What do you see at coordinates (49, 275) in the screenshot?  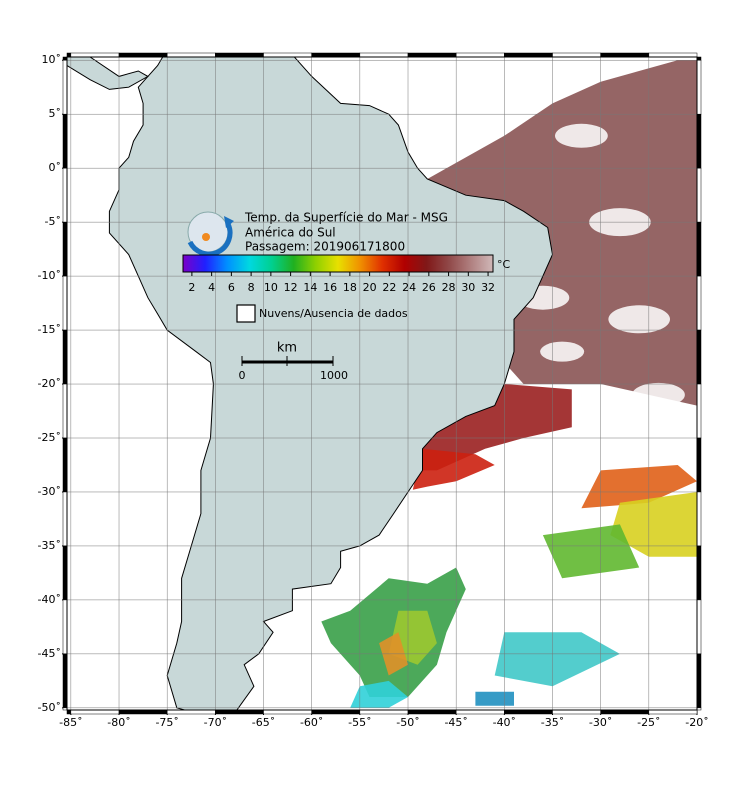 I see `y-tick-label: -10˚` at bounding box center [49, 275].